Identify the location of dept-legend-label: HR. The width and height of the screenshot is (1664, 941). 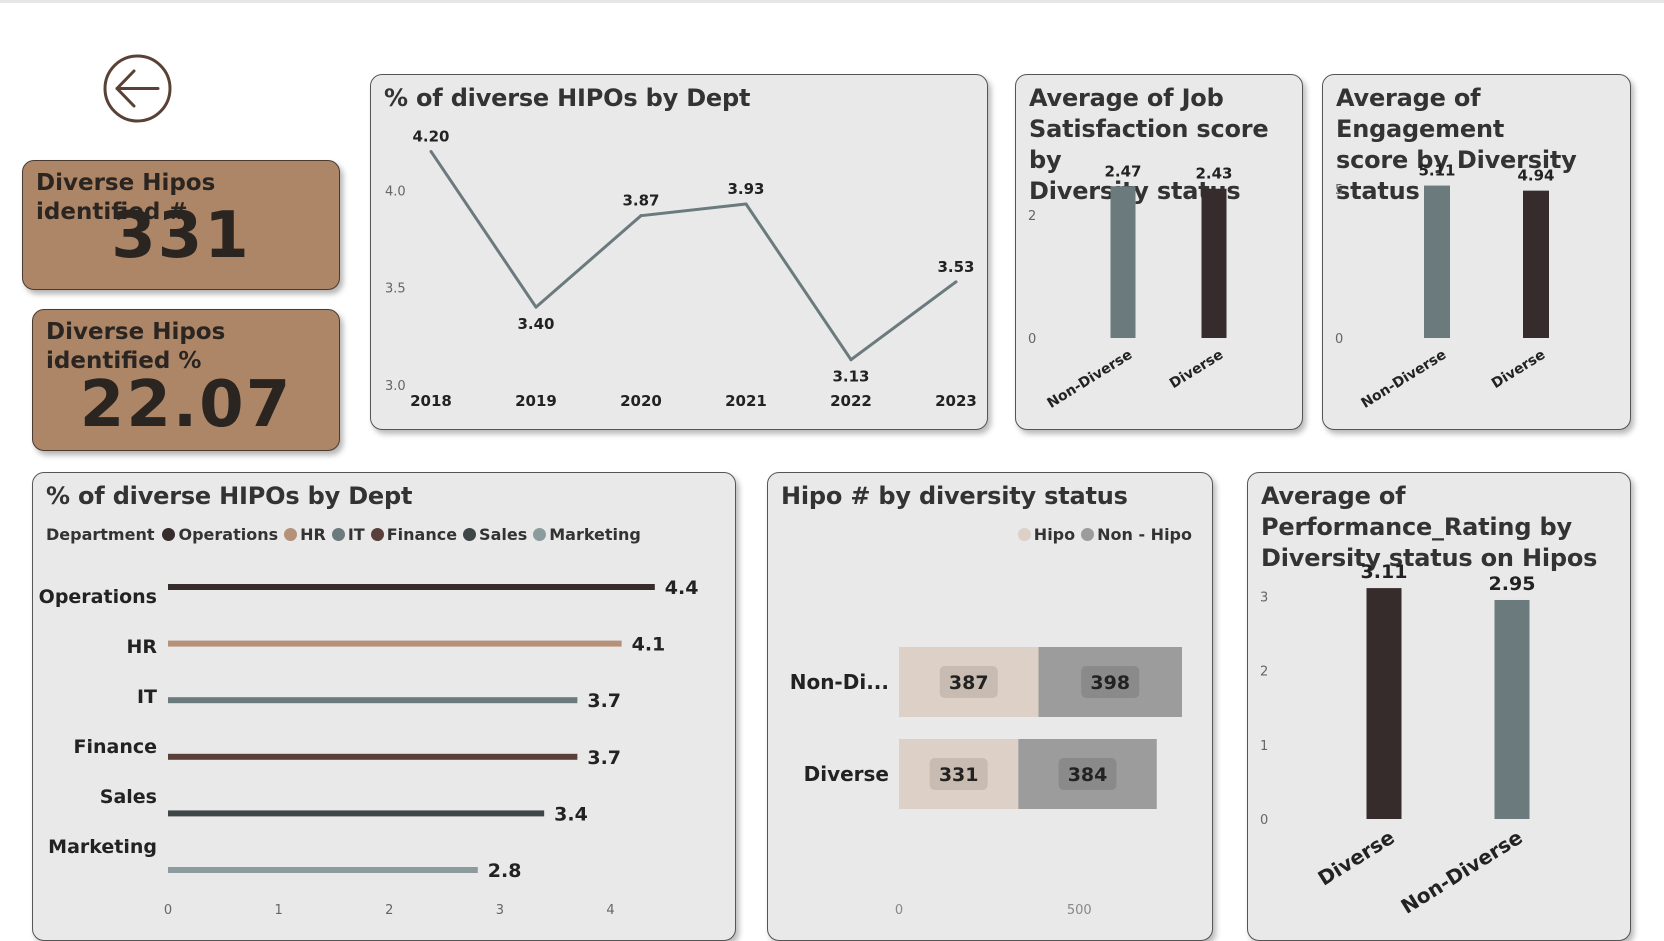
(313, 534).